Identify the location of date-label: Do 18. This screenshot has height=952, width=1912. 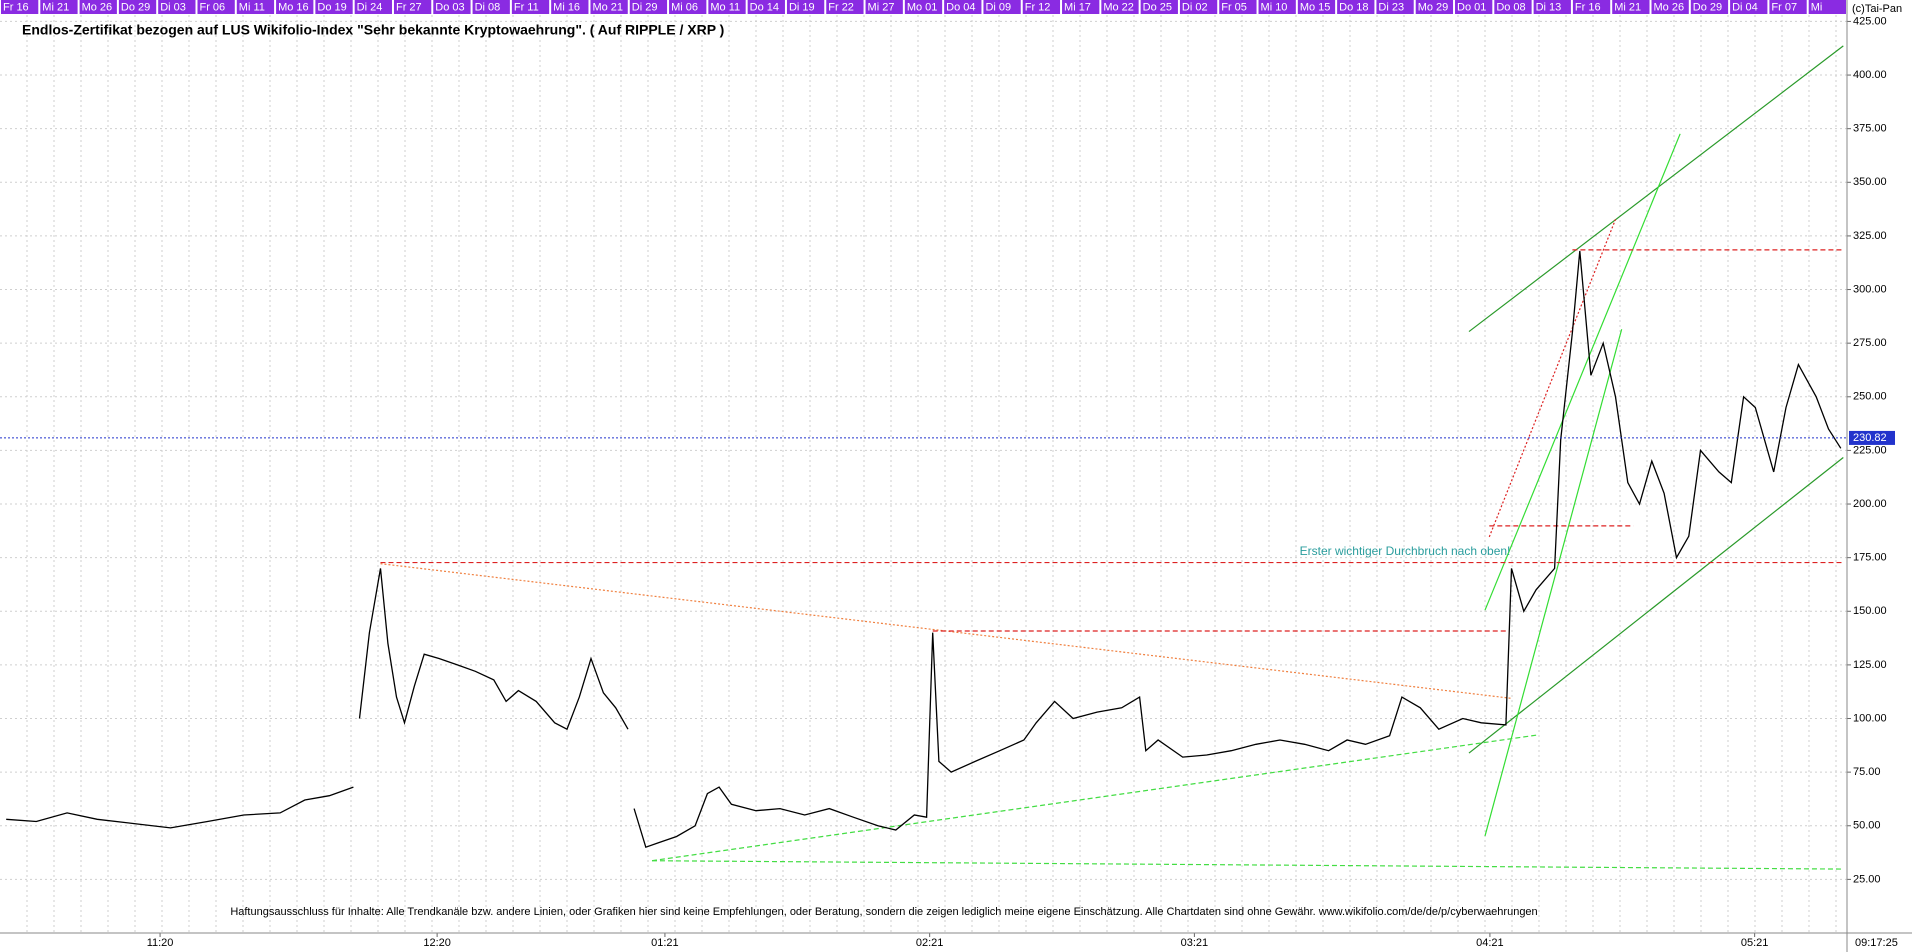
(1353, 7).